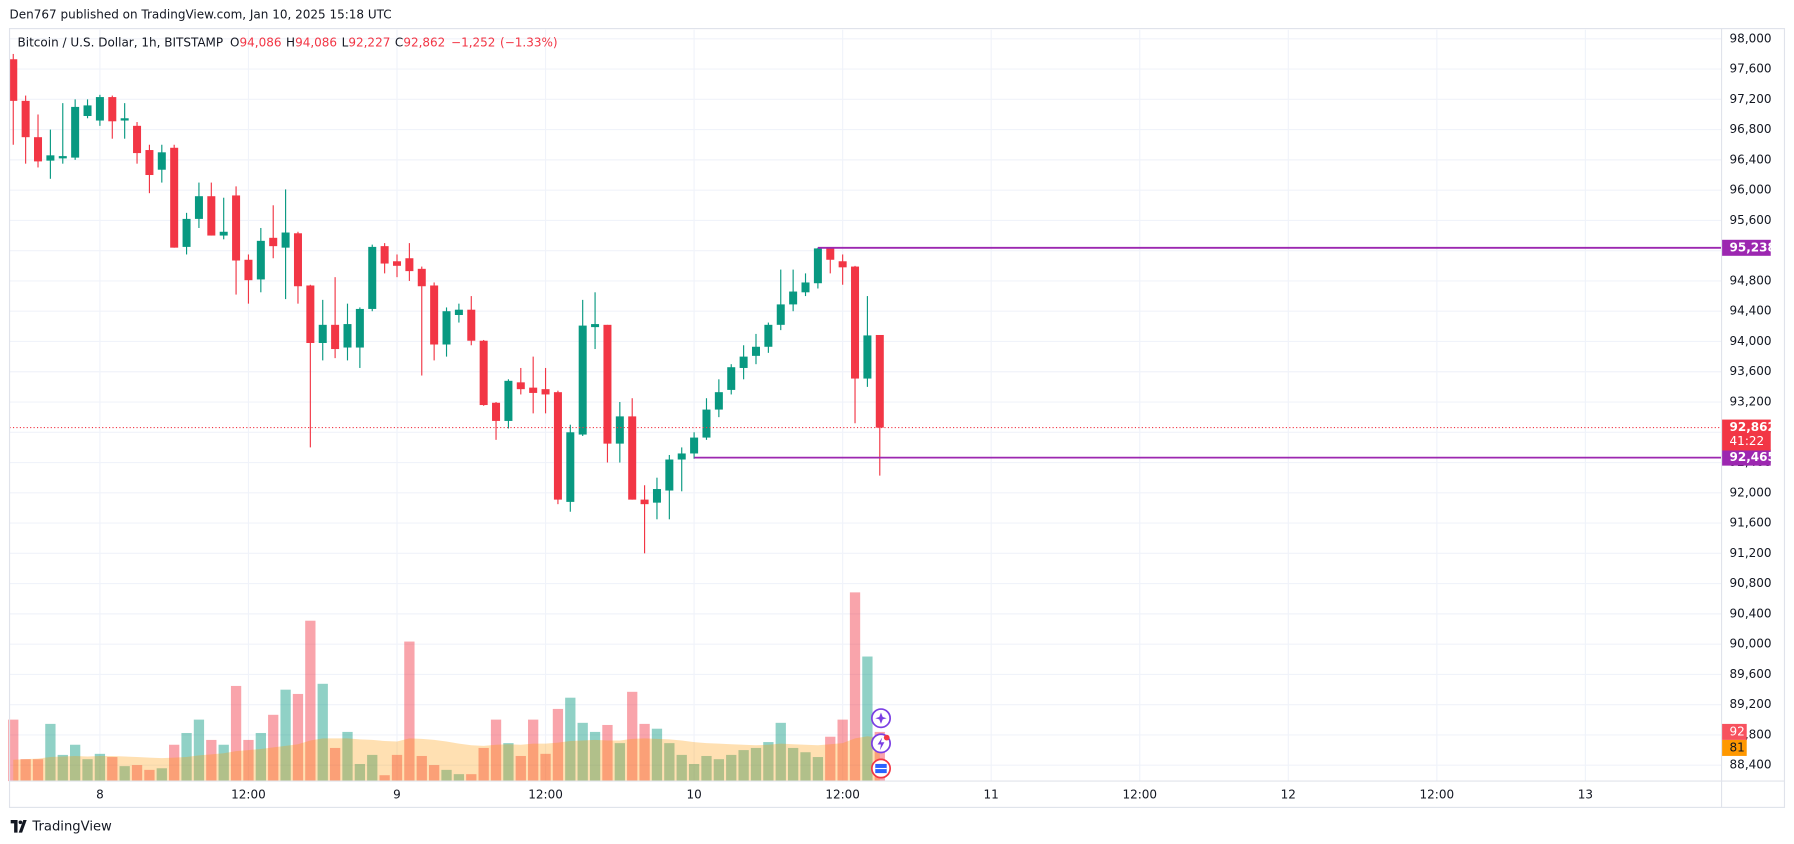  What do you see at coordinates (71, 826) in the screenshot?
I see `brand: TradingView` at bounding box center [71, 826].